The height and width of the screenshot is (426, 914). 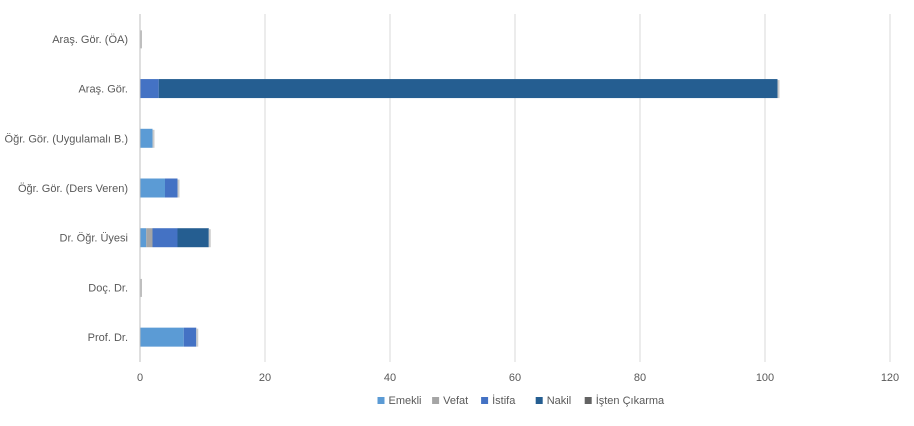 What do you see at coordinates (73, 189) in the screenshot?
I see `category-label: Öğr. Gör. (Ders Veren)` at bounding box center [73, 189].